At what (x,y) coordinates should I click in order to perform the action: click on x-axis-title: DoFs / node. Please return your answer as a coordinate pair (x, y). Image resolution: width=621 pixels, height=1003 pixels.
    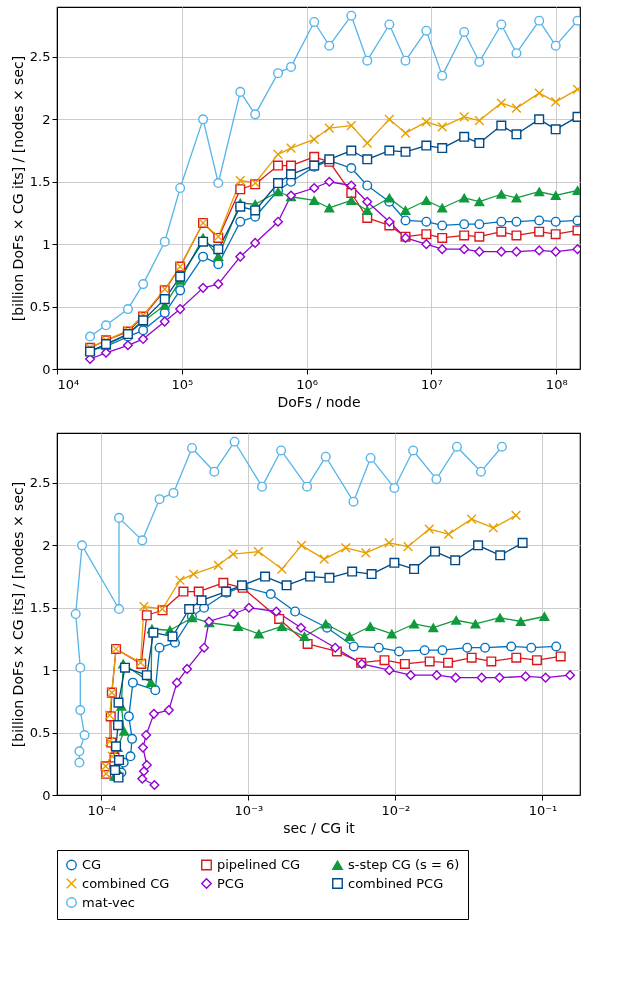
    Looking at the image, I should click on (319, 401).